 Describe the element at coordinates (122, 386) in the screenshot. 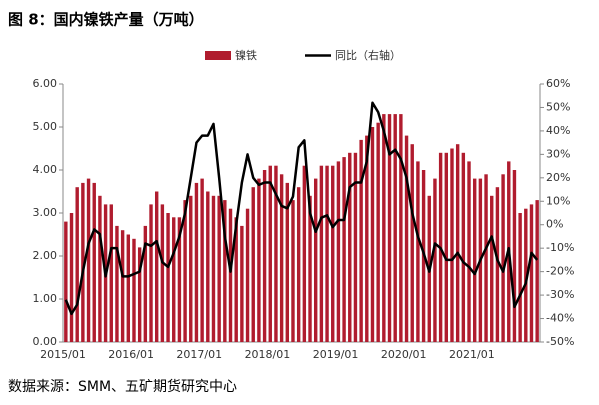

I see `source: 数据来源：SMM、五矿期货研究中心` at that location.